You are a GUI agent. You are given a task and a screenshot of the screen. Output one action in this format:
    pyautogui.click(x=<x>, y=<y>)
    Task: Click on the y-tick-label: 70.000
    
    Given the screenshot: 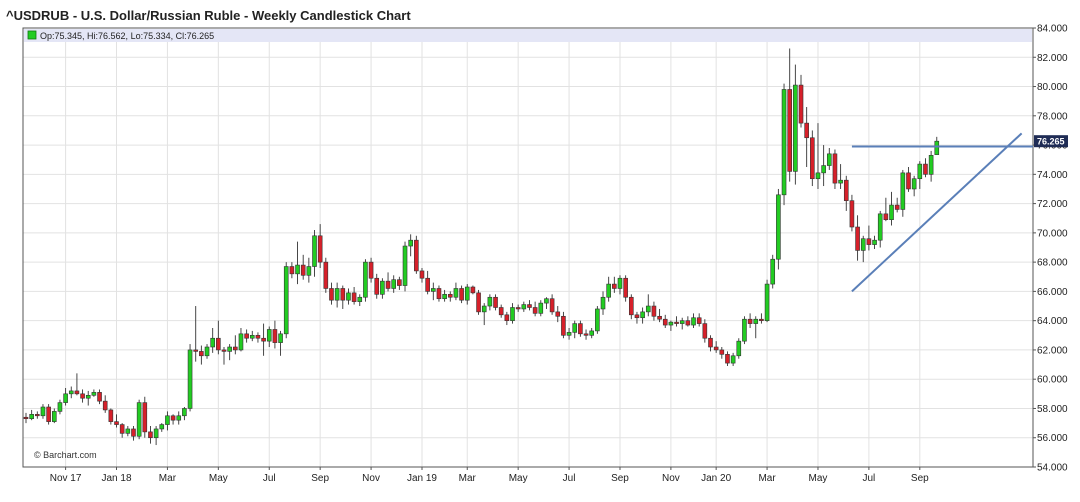 What is the action you would take?
    pyautogui.click(x=1052, y=233)
    